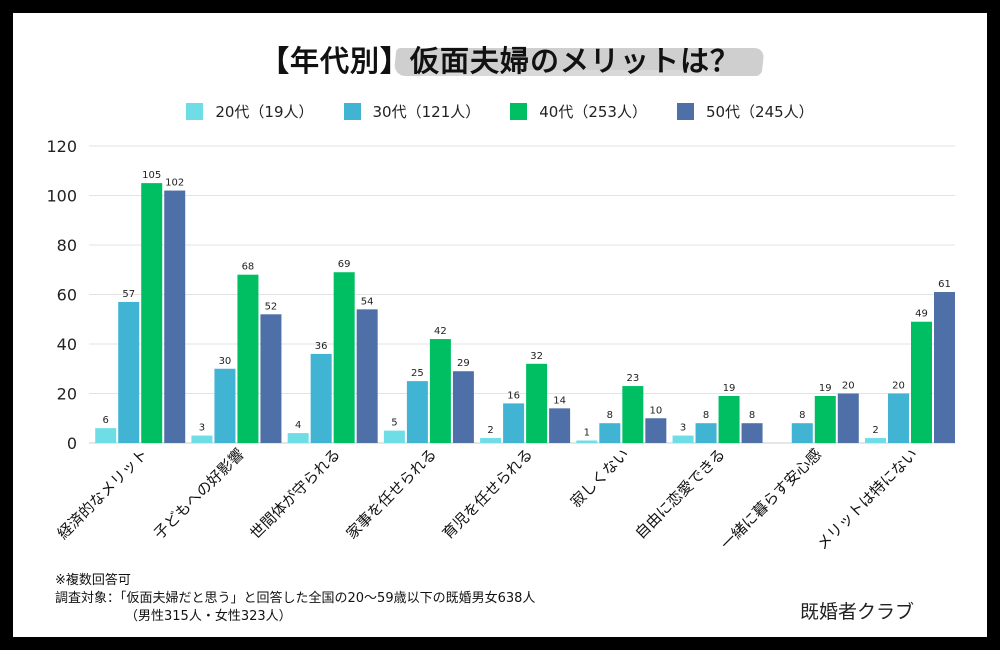  I want to click on y-tick-label: 120, so click(61, 146).